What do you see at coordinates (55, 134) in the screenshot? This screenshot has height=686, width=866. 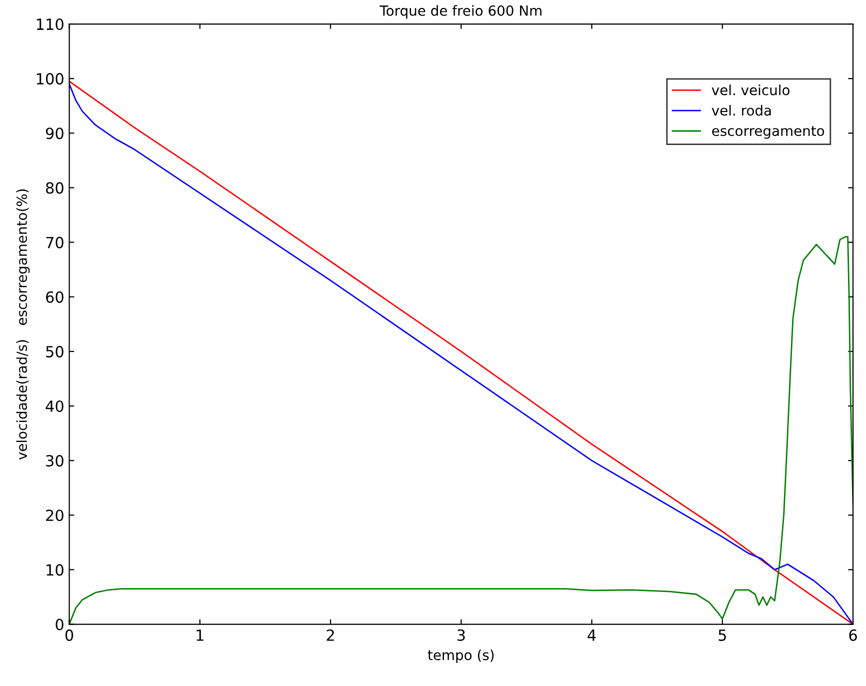 I see `y-tick-label: 90` at bounding box center [55, 134].